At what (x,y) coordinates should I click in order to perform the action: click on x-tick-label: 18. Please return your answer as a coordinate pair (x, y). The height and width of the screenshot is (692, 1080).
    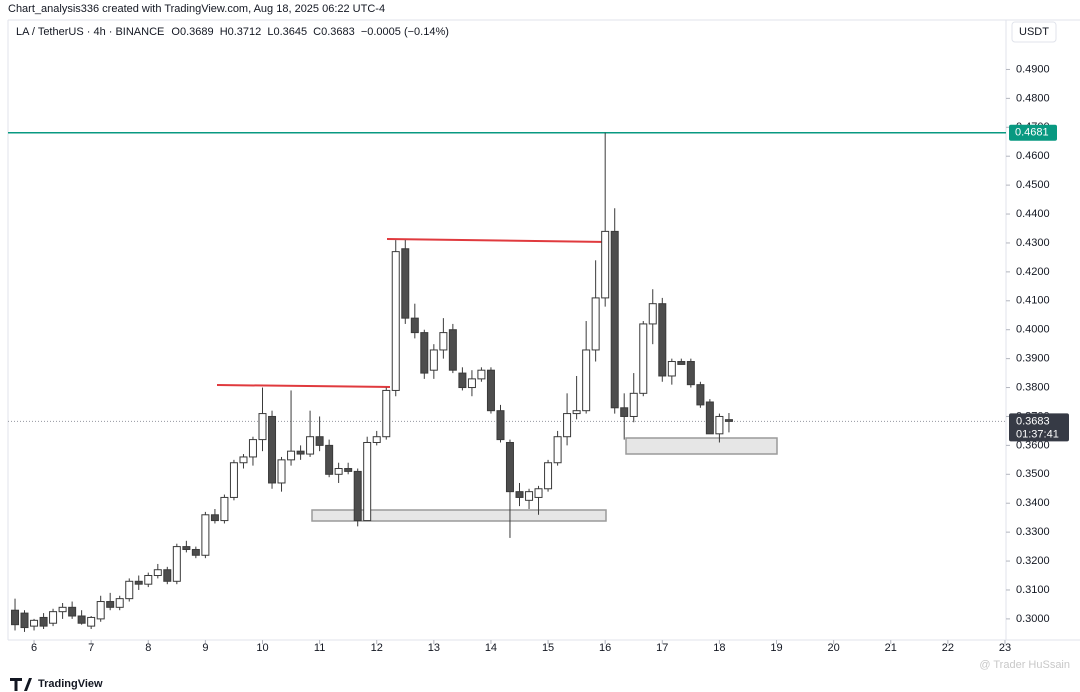
    Looking at the image, I should click on (719, 648).